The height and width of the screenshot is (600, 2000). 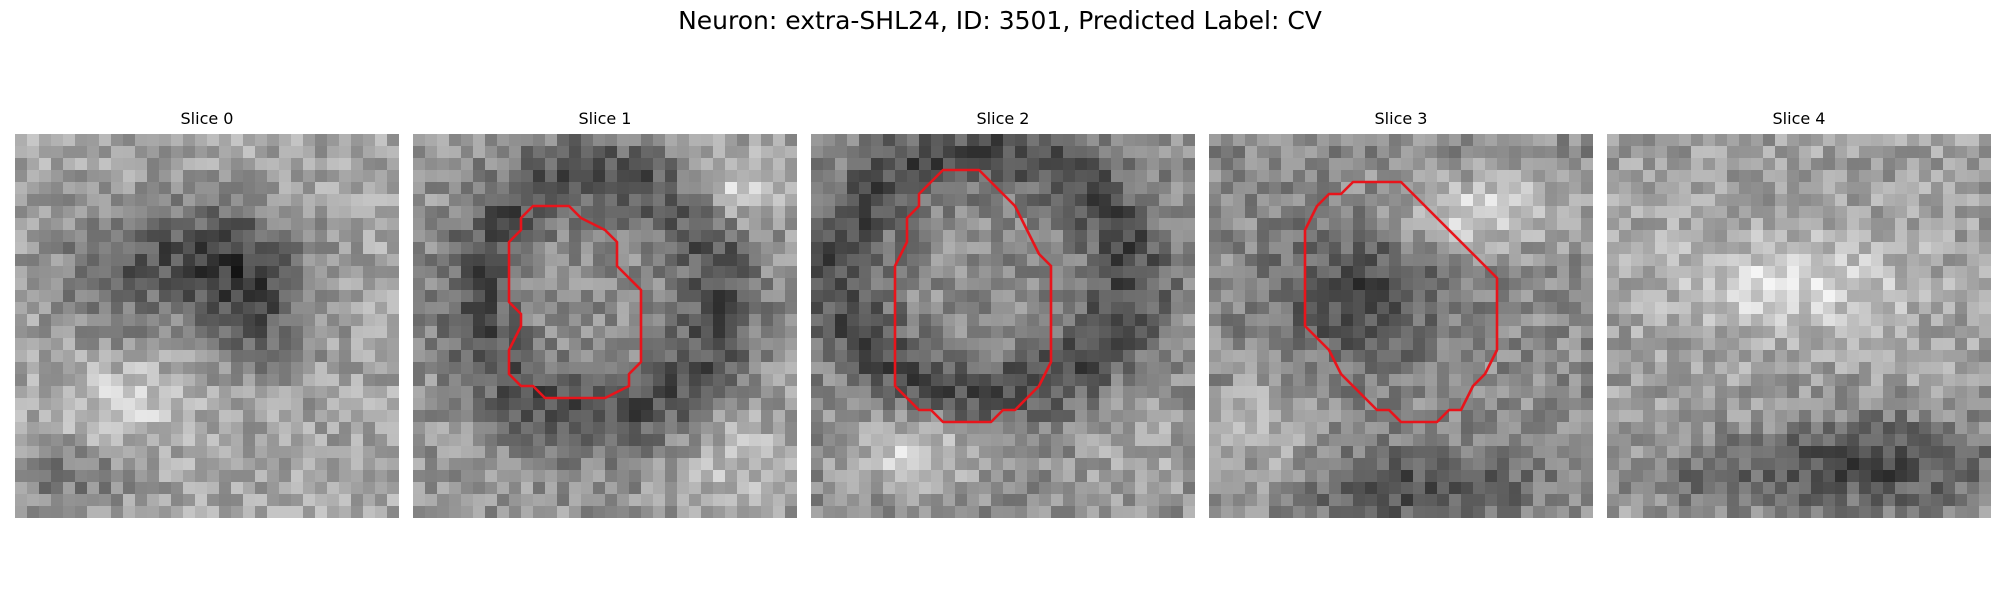 What do you see at coordinates (1799, 118) in the screenshot?
I see `slice-title-4: Slice 4` at bounding box center [1799, 118].